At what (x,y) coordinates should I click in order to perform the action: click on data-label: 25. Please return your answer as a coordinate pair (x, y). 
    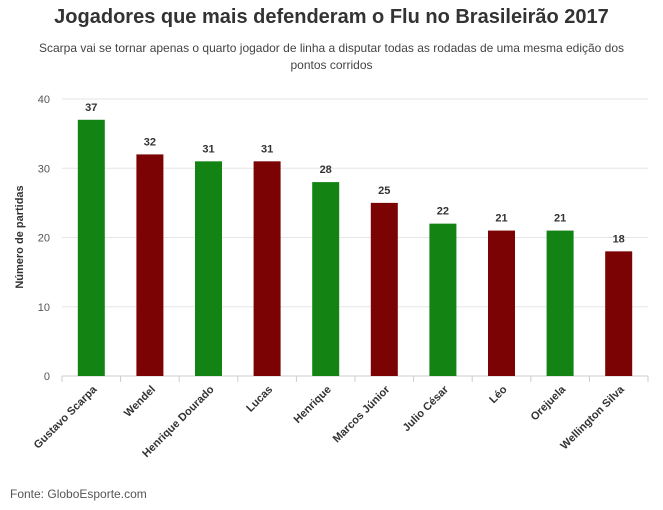
    Looking at the image, I should click on (384, 191).